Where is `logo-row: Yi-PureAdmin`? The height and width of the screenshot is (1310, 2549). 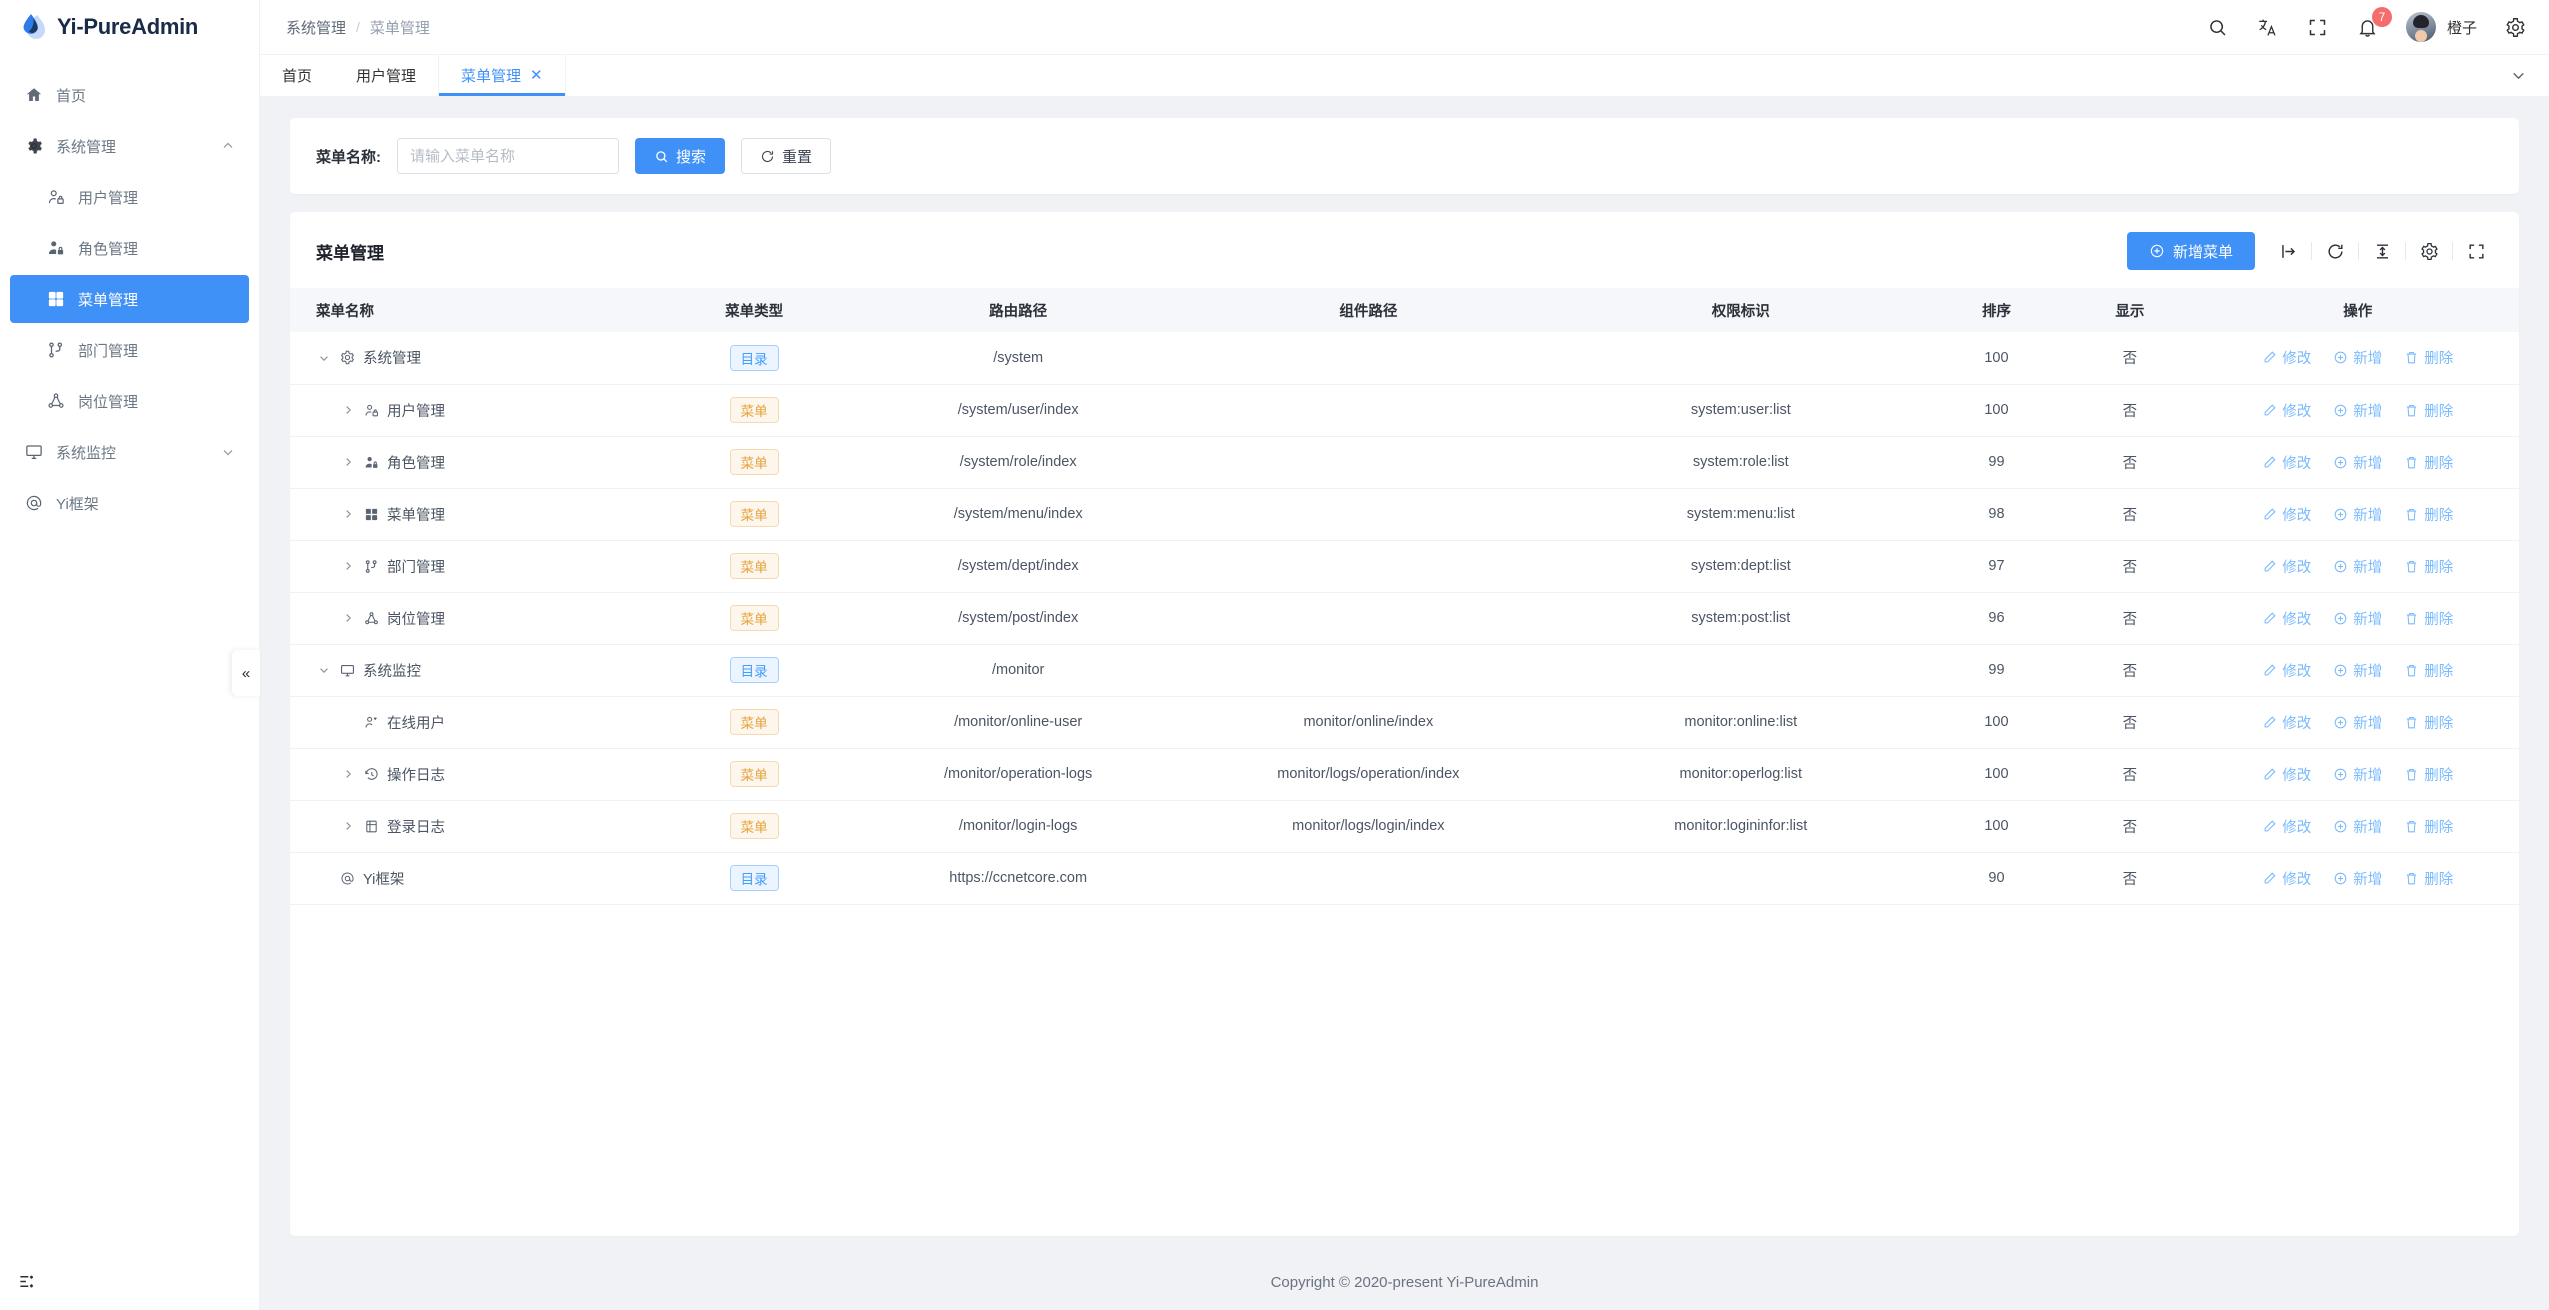 logo-row: Yi-PureAdmin is located at coordinates (129, 27).